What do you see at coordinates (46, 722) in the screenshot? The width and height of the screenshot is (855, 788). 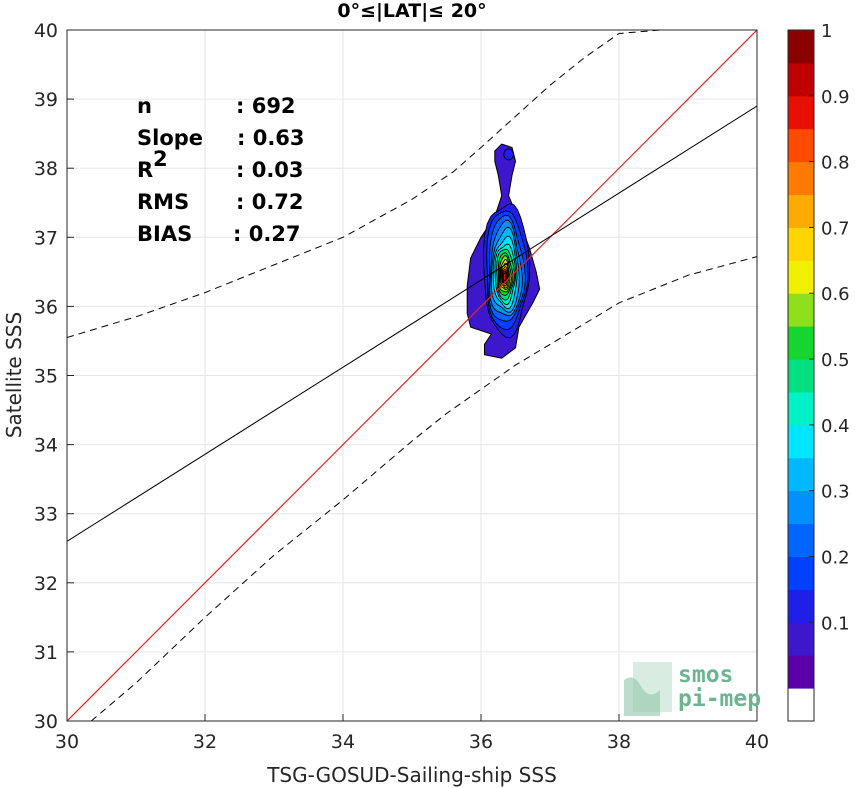 I see `y-tick-label-0: 30` at bounding box center [46, 722].